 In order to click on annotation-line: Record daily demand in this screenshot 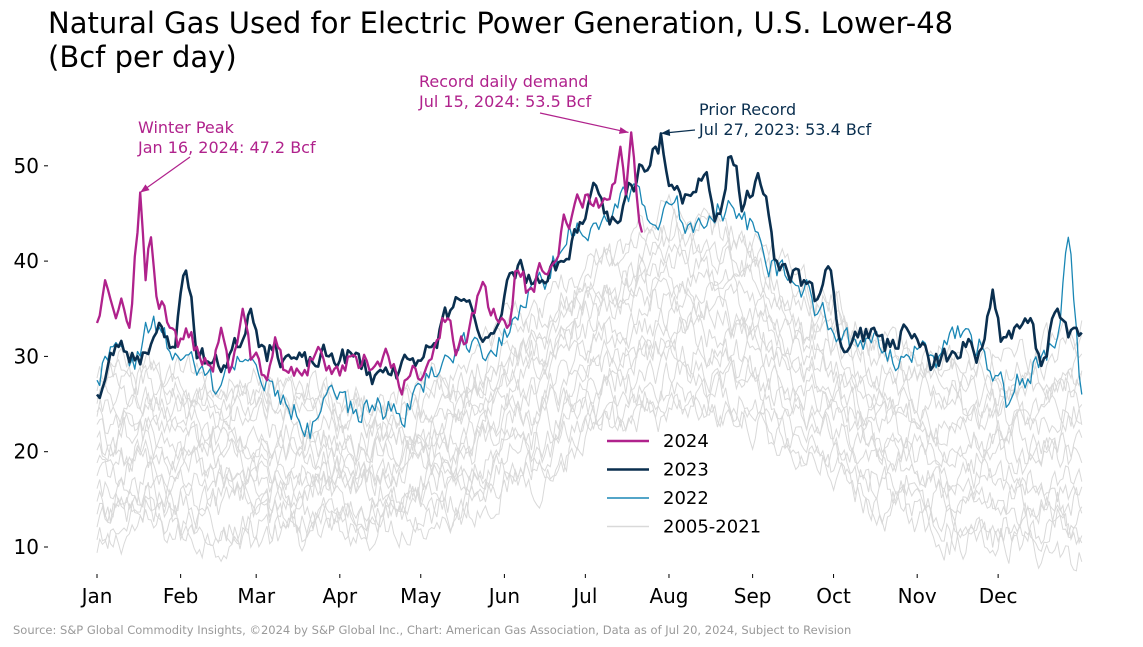, I will do `click(503, 81)`.